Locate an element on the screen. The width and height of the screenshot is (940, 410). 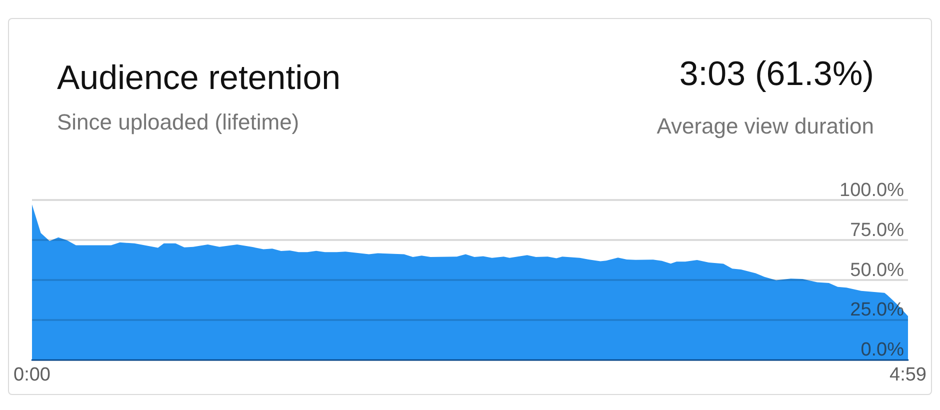
y-tick-label: 0.0% is located at coordinates (882, 350).